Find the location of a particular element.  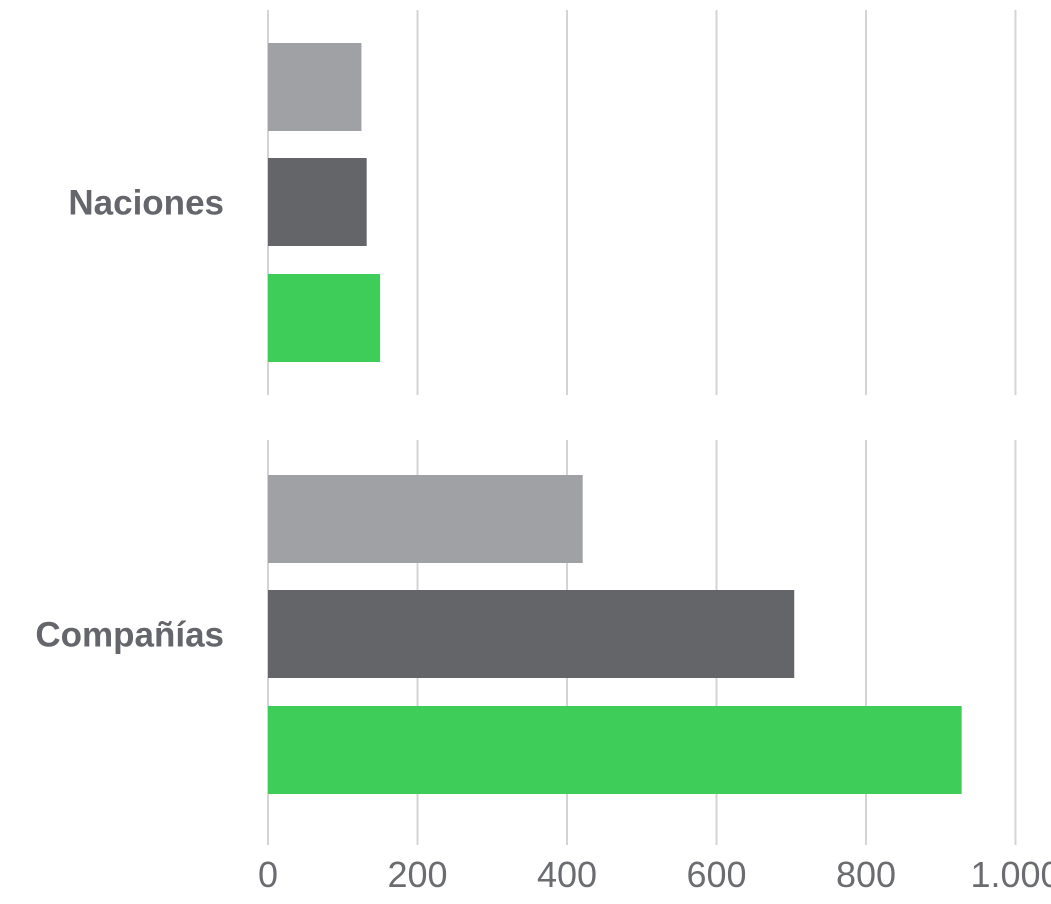

category-label-0: Naciones is located at coordinates (146, 202).